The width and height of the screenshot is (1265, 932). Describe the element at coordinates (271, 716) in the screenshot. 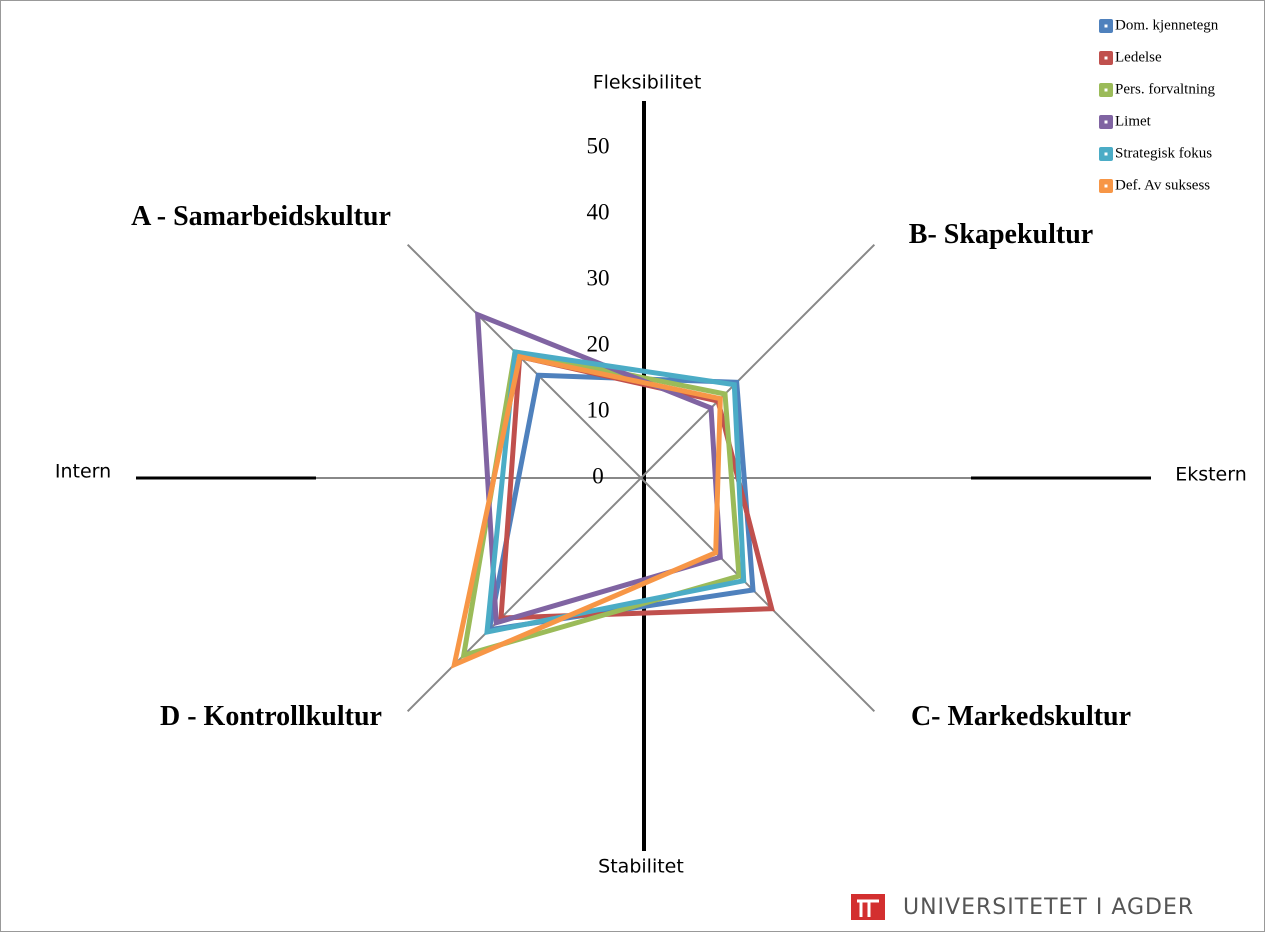

I see `category-label: D - Kontrollkultur` at that location.